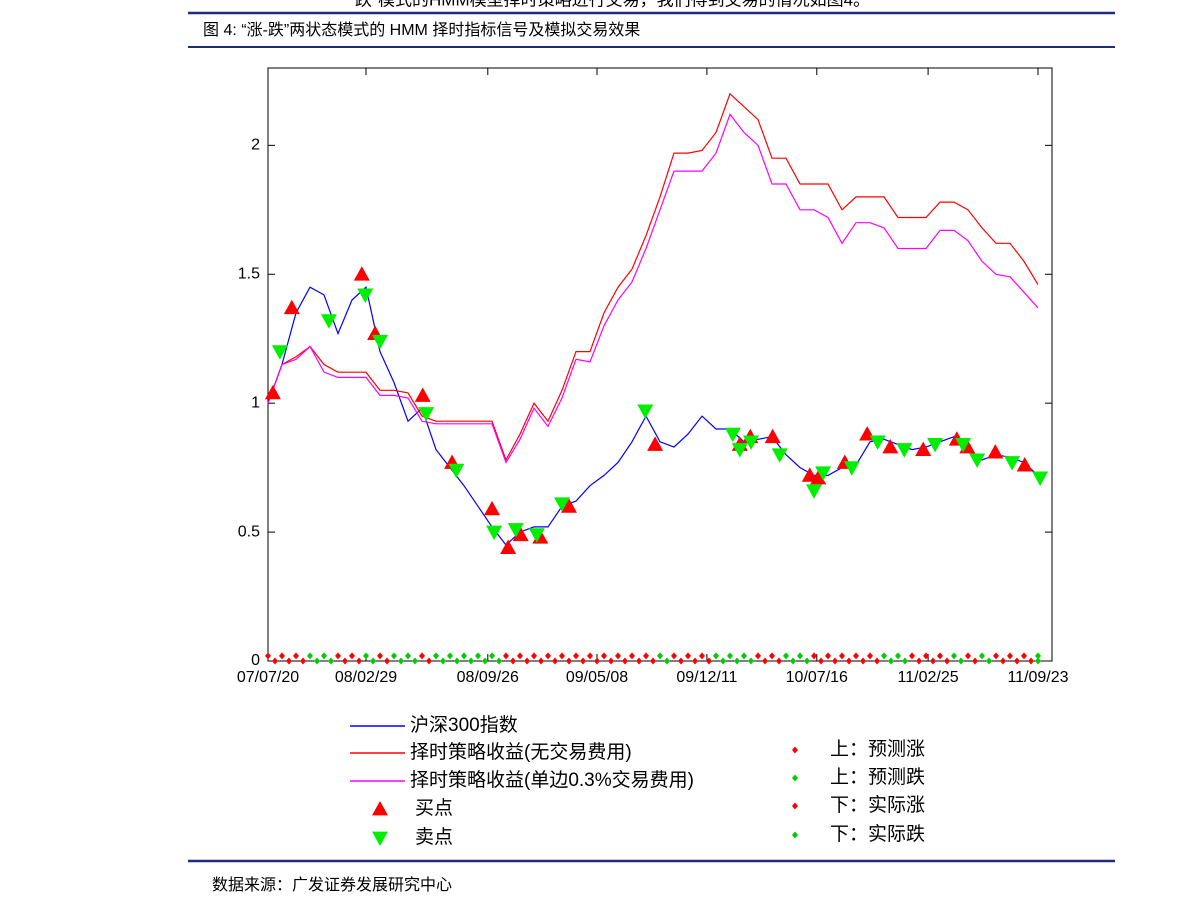  Describe the element at coordinates (877, 749) in the screenshot. I see `legend-label: 上：预测涨` at that location.